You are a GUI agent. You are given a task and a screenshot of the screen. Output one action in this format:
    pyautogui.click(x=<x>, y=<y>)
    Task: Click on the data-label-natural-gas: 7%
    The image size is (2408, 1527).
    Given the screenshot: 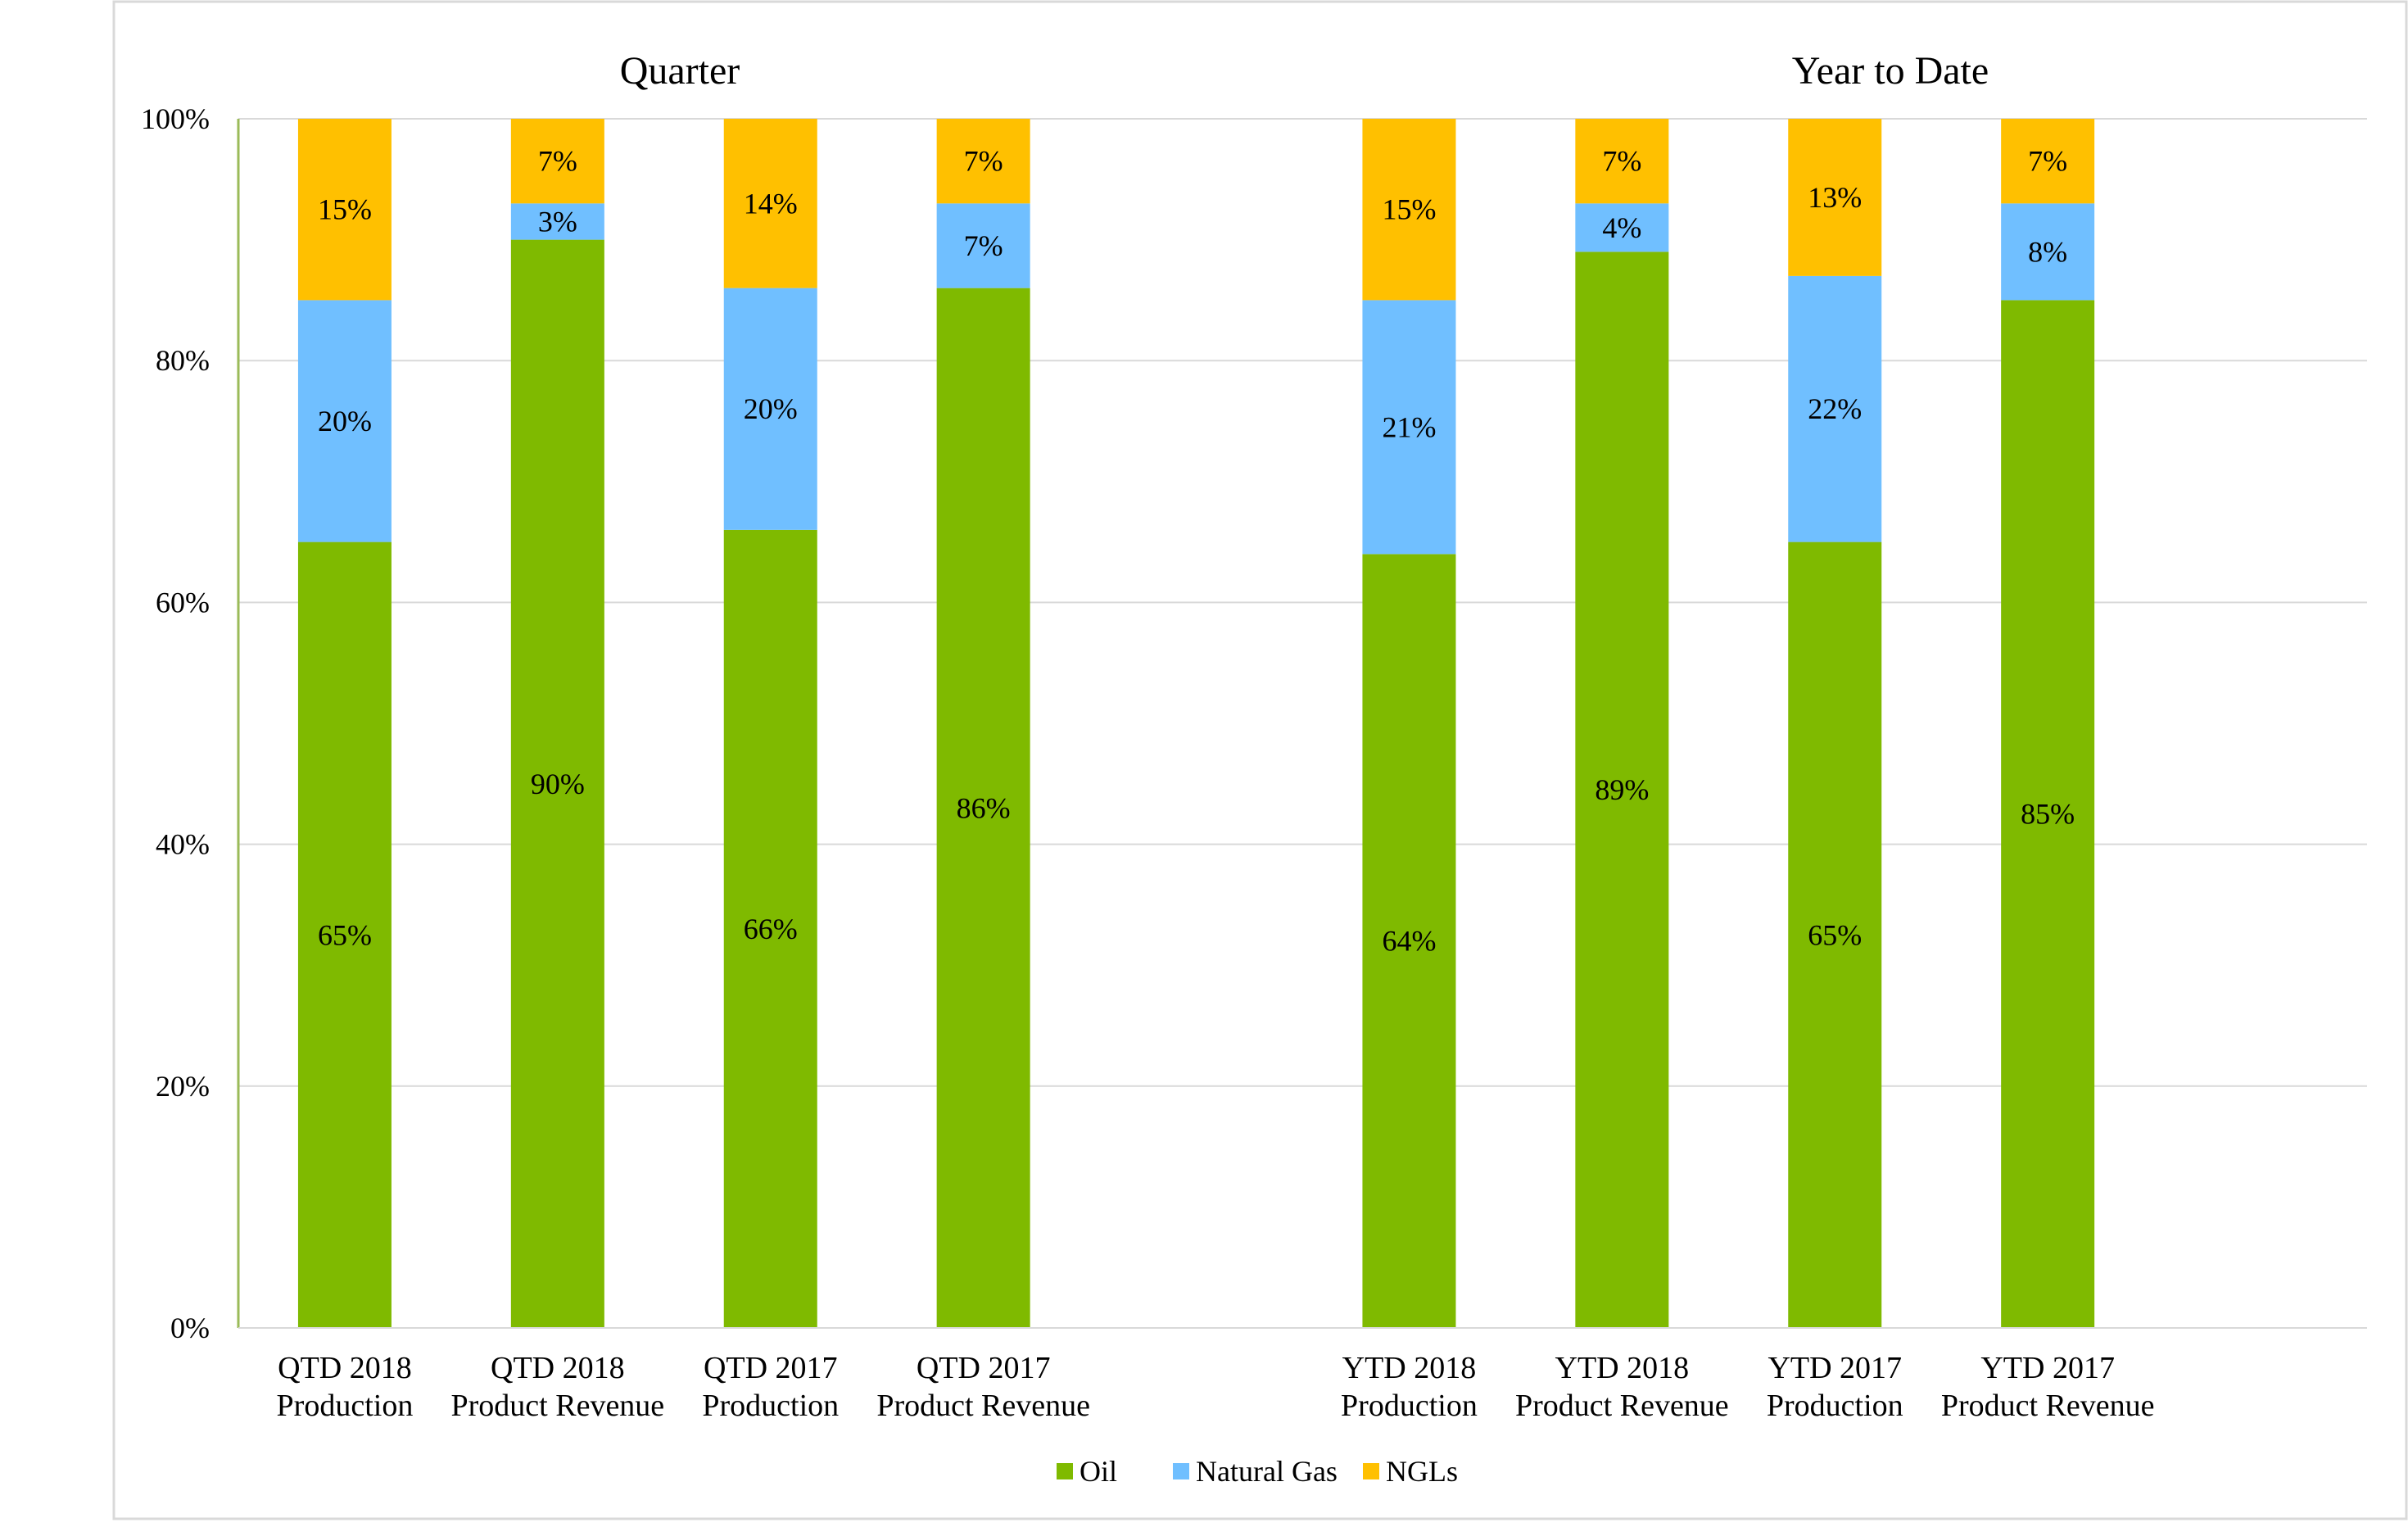 What is the action you would take?
    pyautogui.click(x=983, y=245)
    